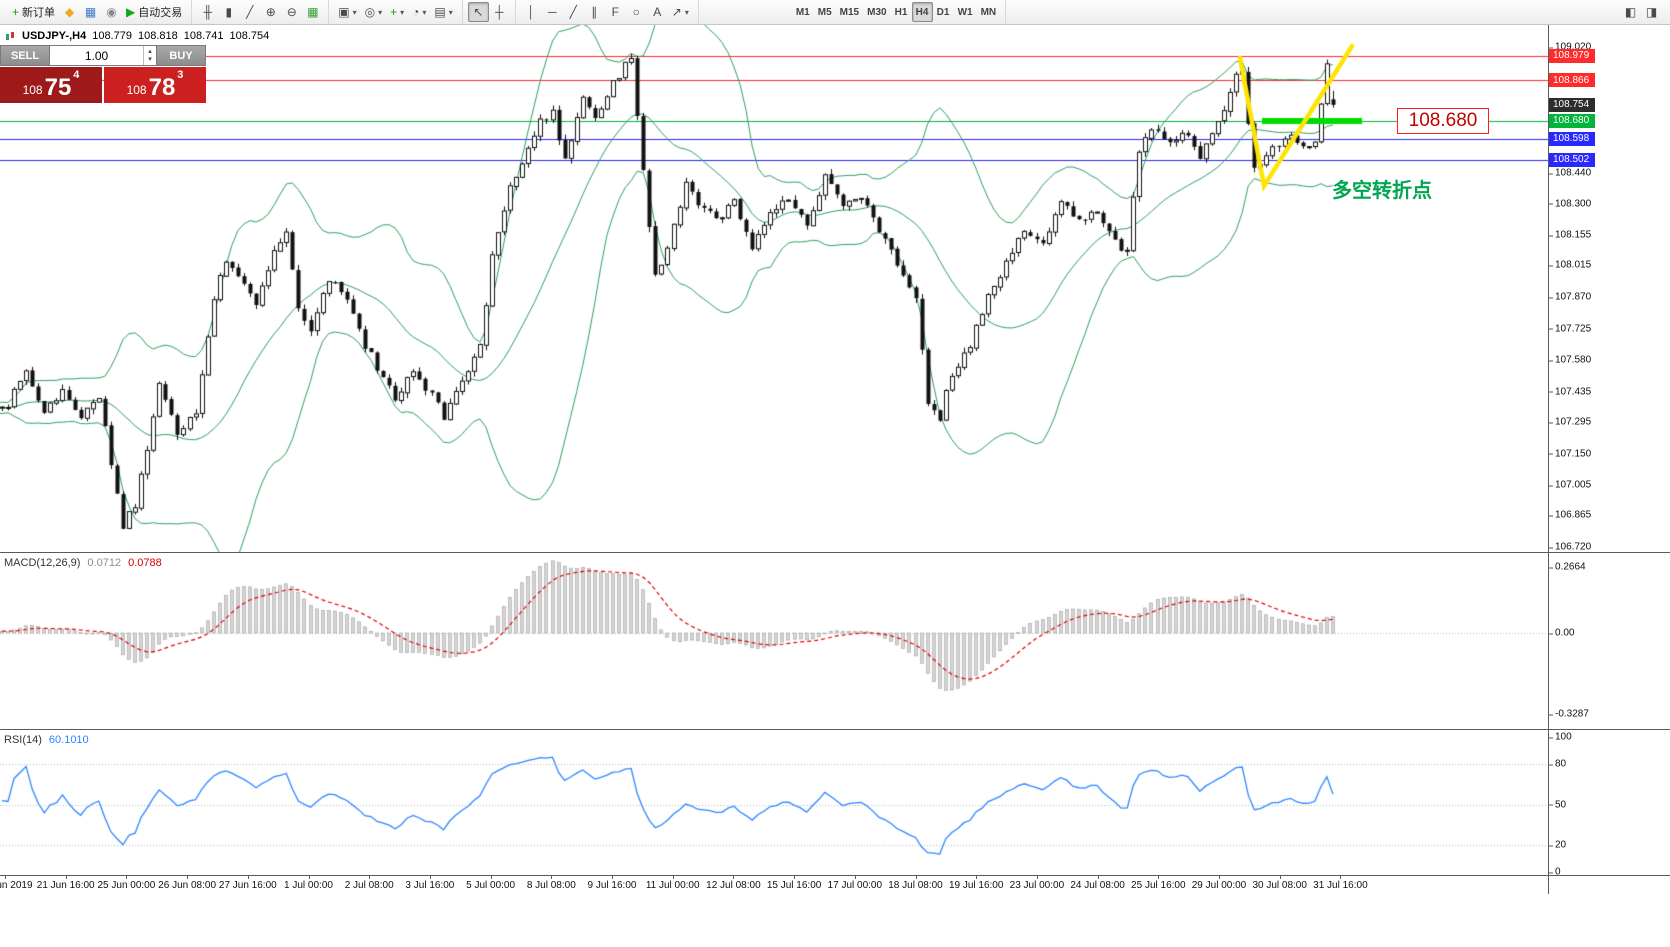 The width and height of the screenshot is (1670, 947). I want to click on toolbar-group-objects: │ ─ ╱ ∥ F ○ A ↗ ▾, so click(607, 12).